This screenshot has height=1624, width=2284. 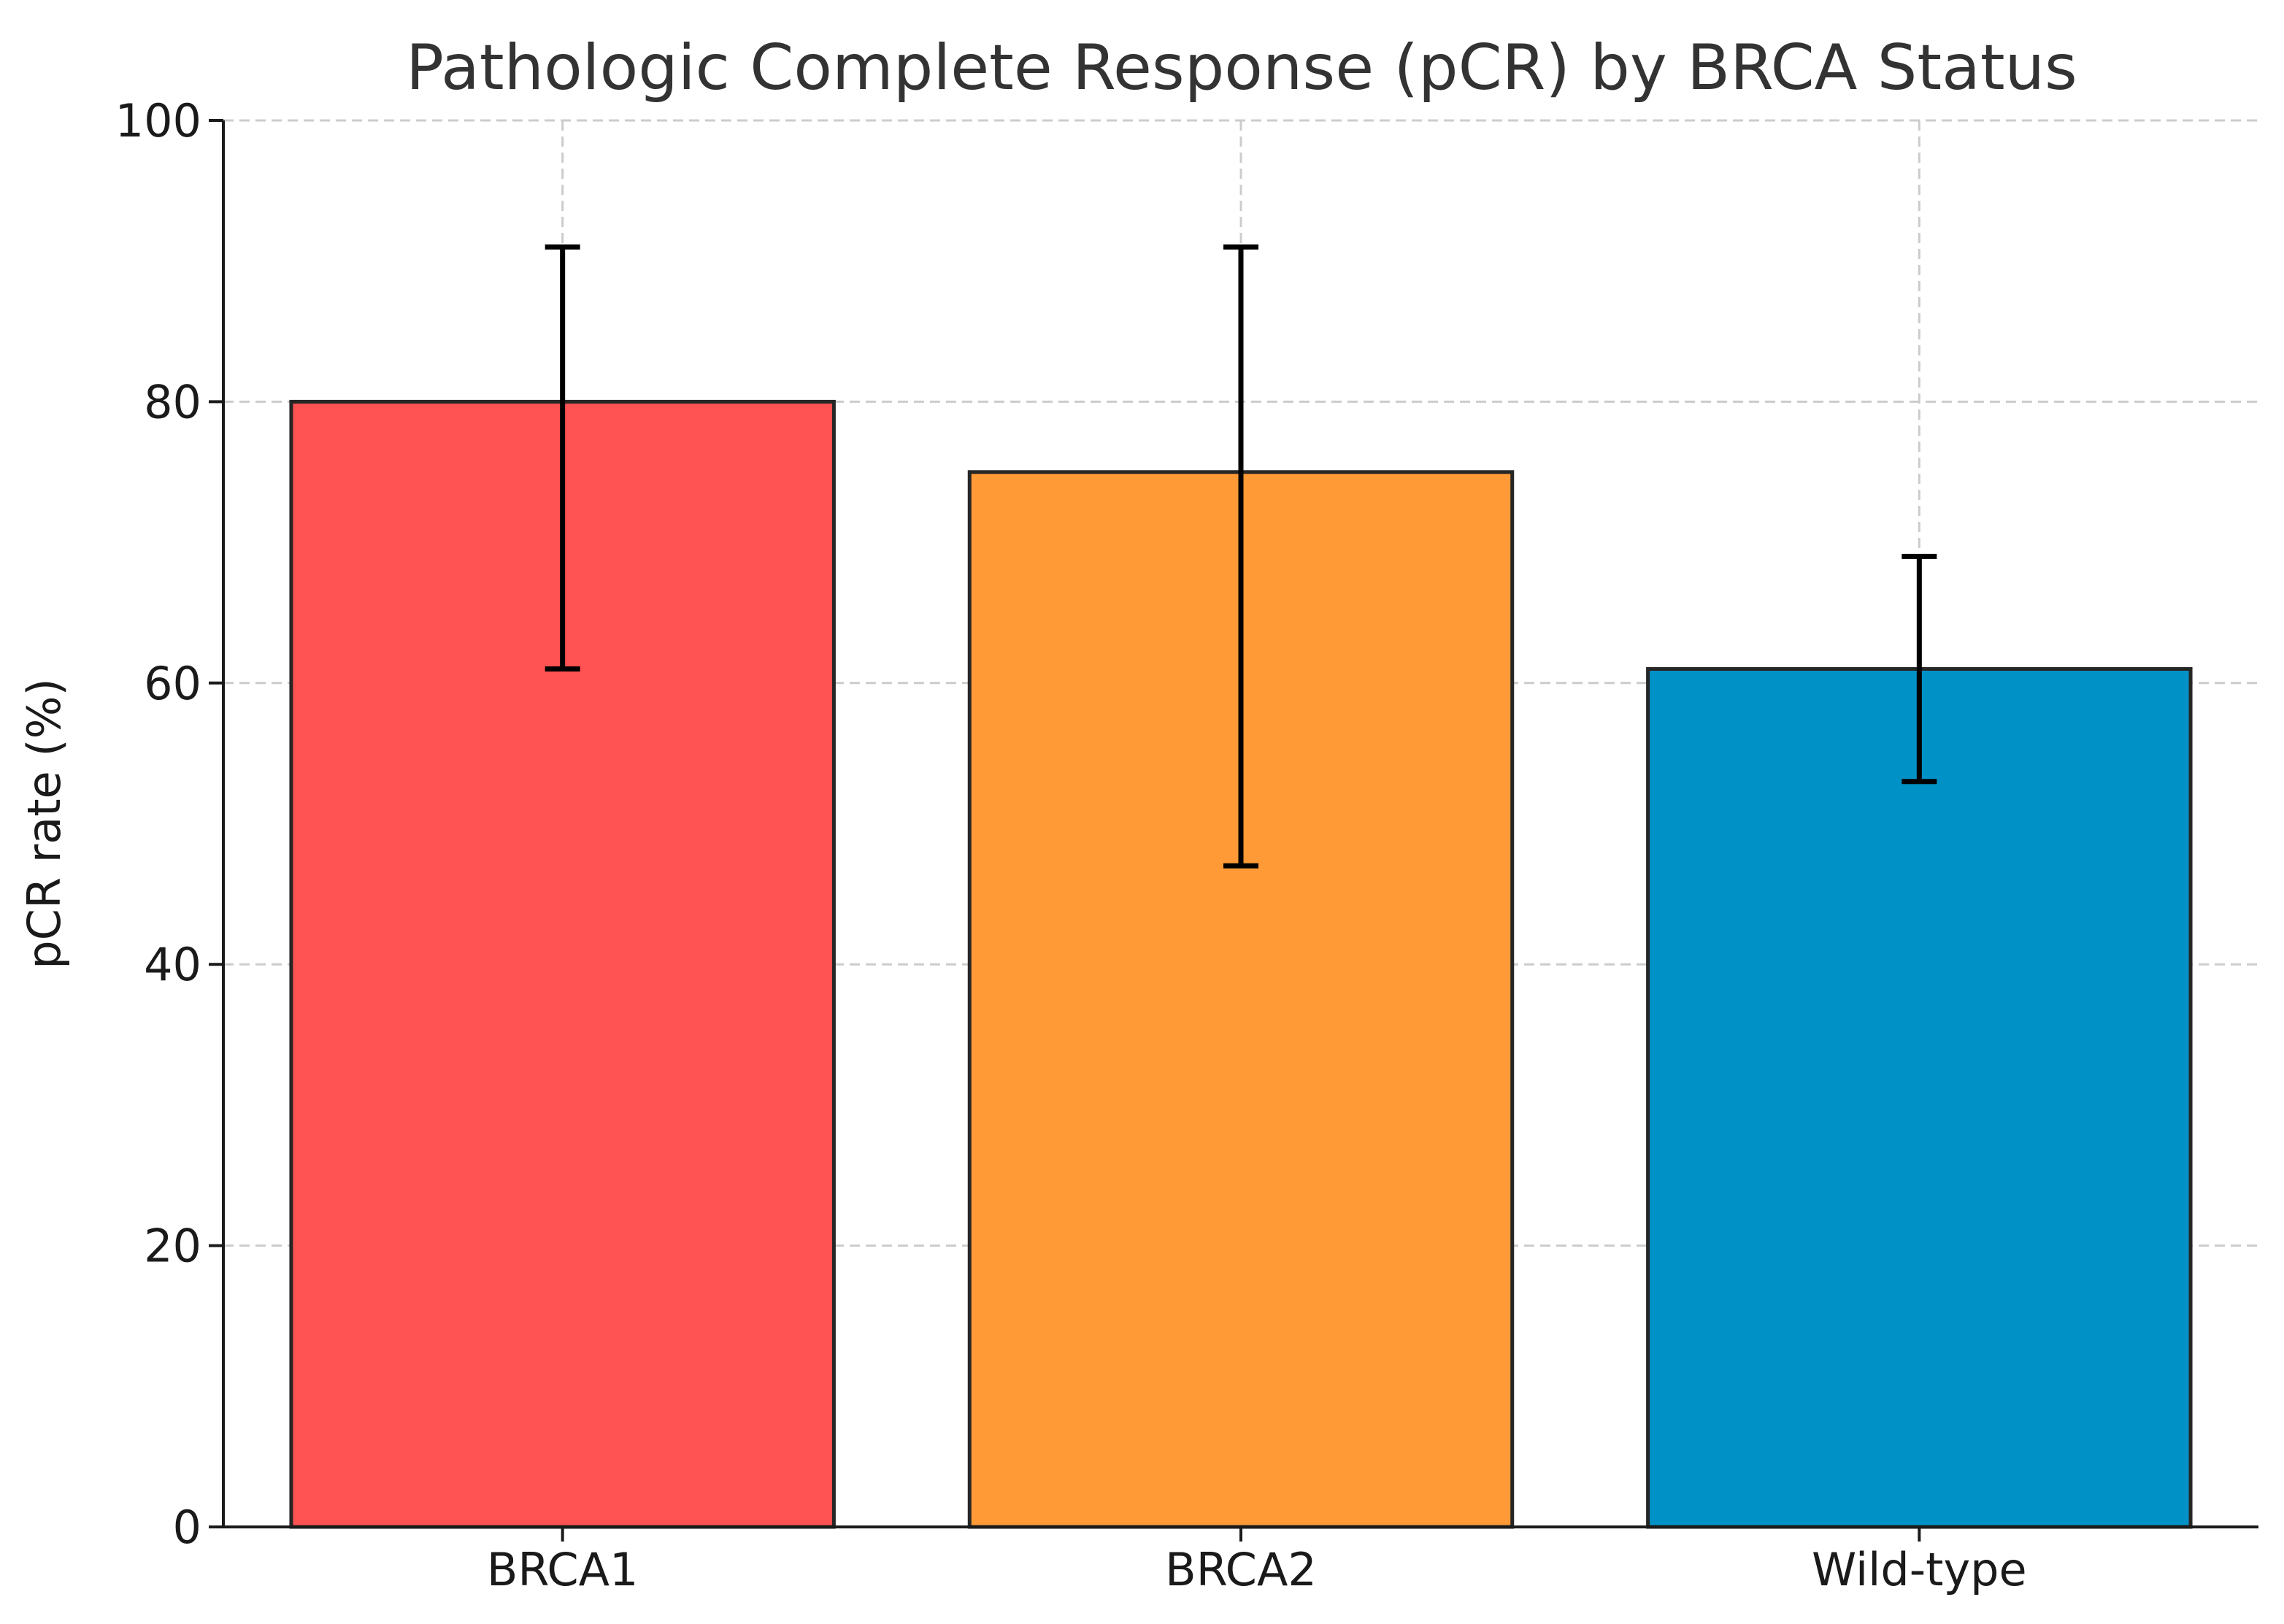 What do you see at coordinates (172, 683) in the screenshot?
I see `y-tick-label: 60` at bounding box center [172, 683].